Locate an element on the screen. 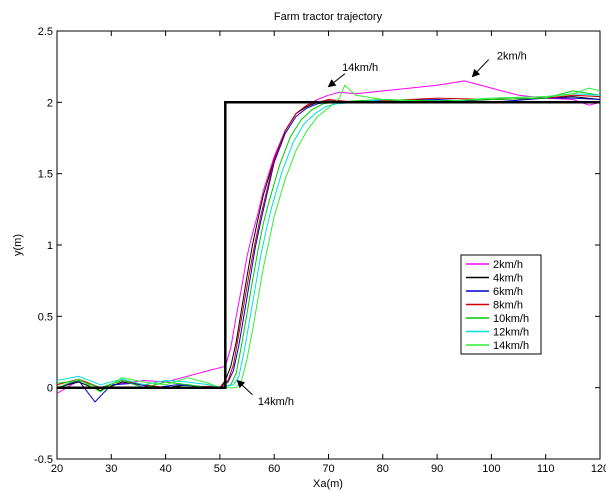 The width and height of the screenshot is (606, 492). x-tick-label: 20 is located at coordinates (57, 469).